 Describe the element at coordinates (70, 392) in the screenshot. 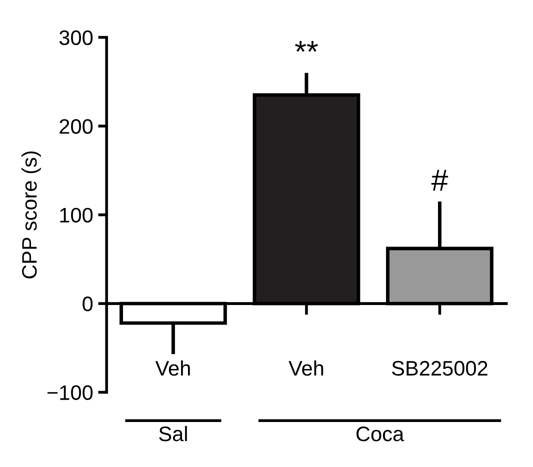

I see `y-tick-label: −100` at that location.